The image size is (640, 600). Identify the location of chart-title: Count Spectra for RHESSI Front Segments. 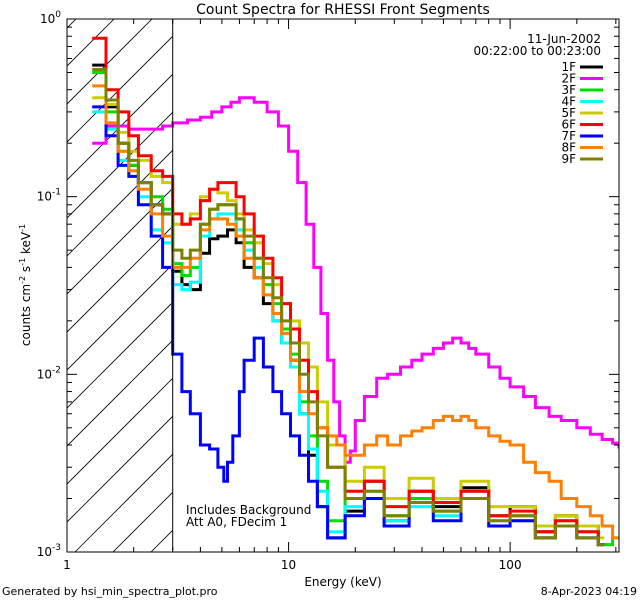
(343, 10).